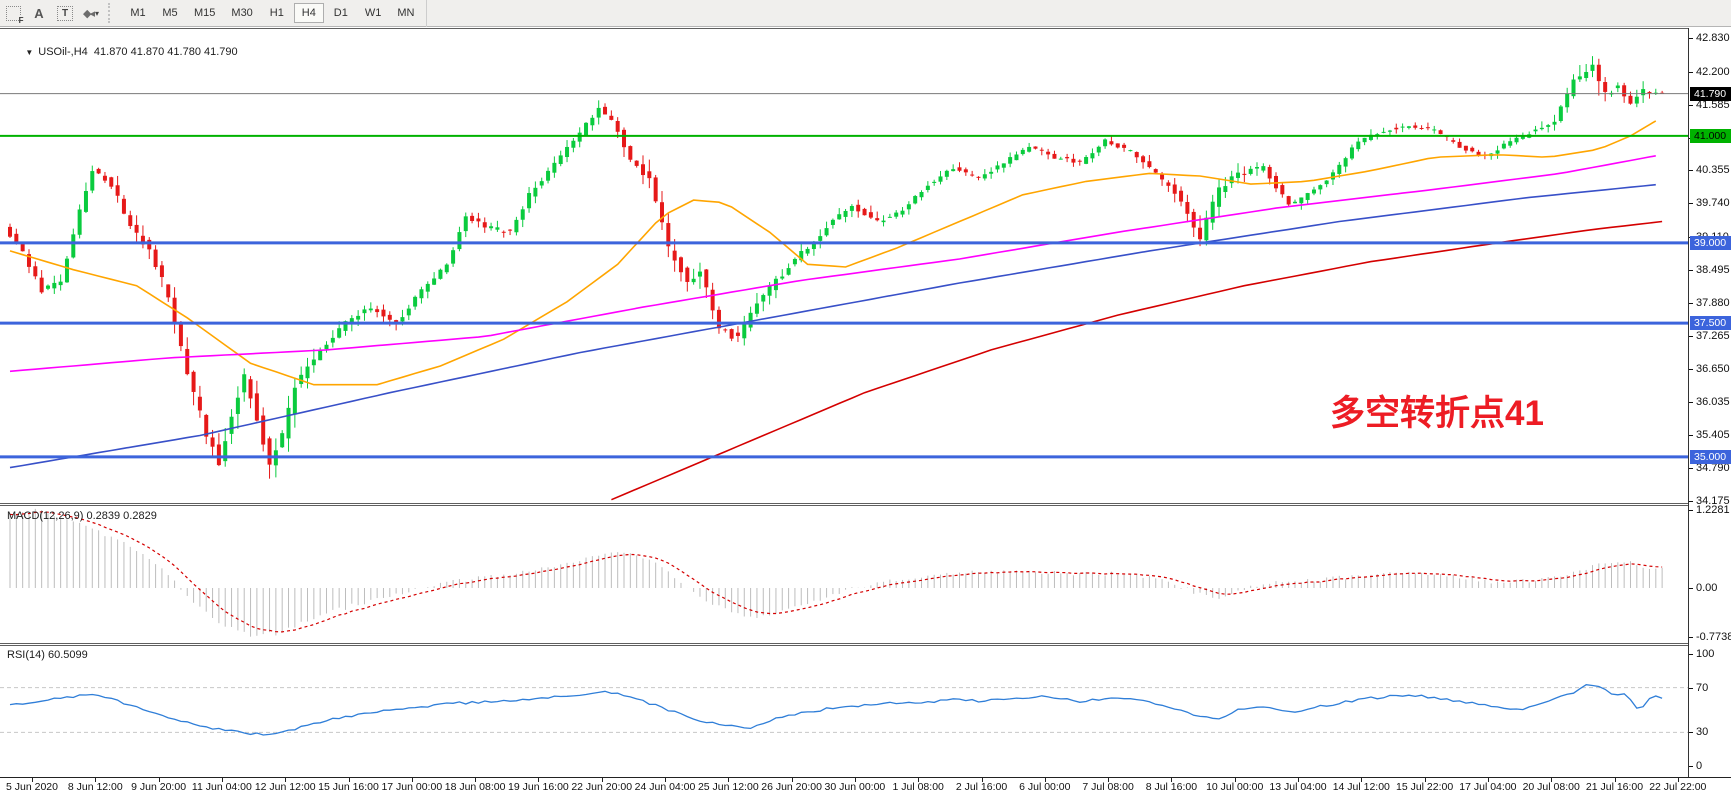  I want to click on grid-glyph: F, so click(14, 15).